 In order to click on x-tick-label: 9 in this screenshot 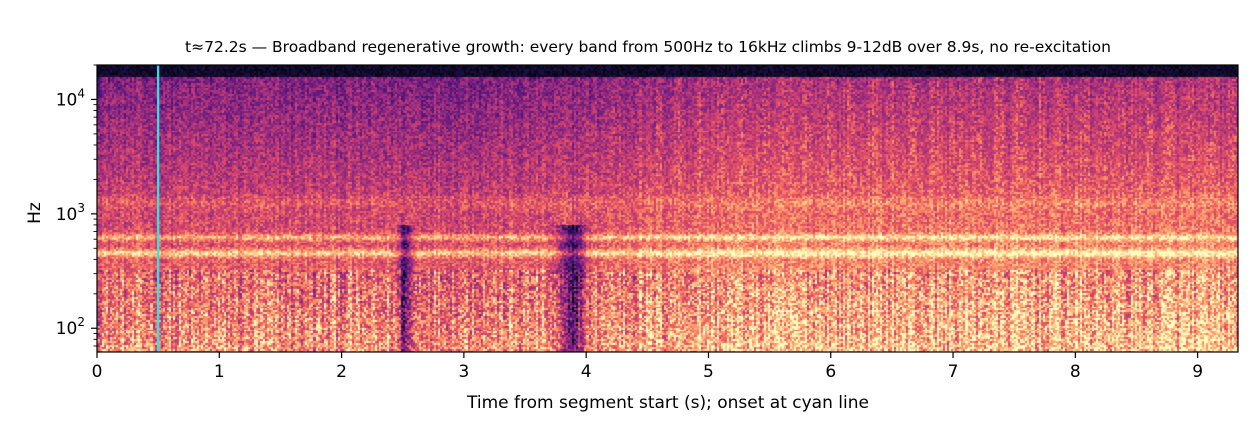, I will do `click(1197, 372)`.